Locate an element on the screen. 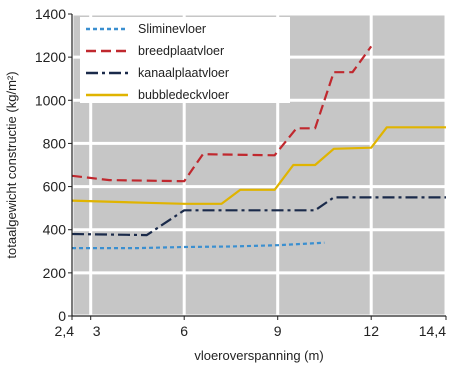 The image size is (451, 367). x-tick-label-4: 12 is located at coordinates (371, 331).